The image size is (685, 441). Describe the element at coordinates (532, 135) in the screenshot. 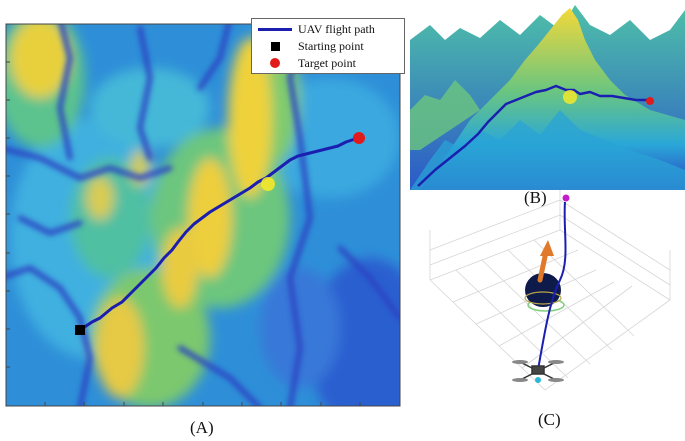

I see `flight-path-3d` at that location.